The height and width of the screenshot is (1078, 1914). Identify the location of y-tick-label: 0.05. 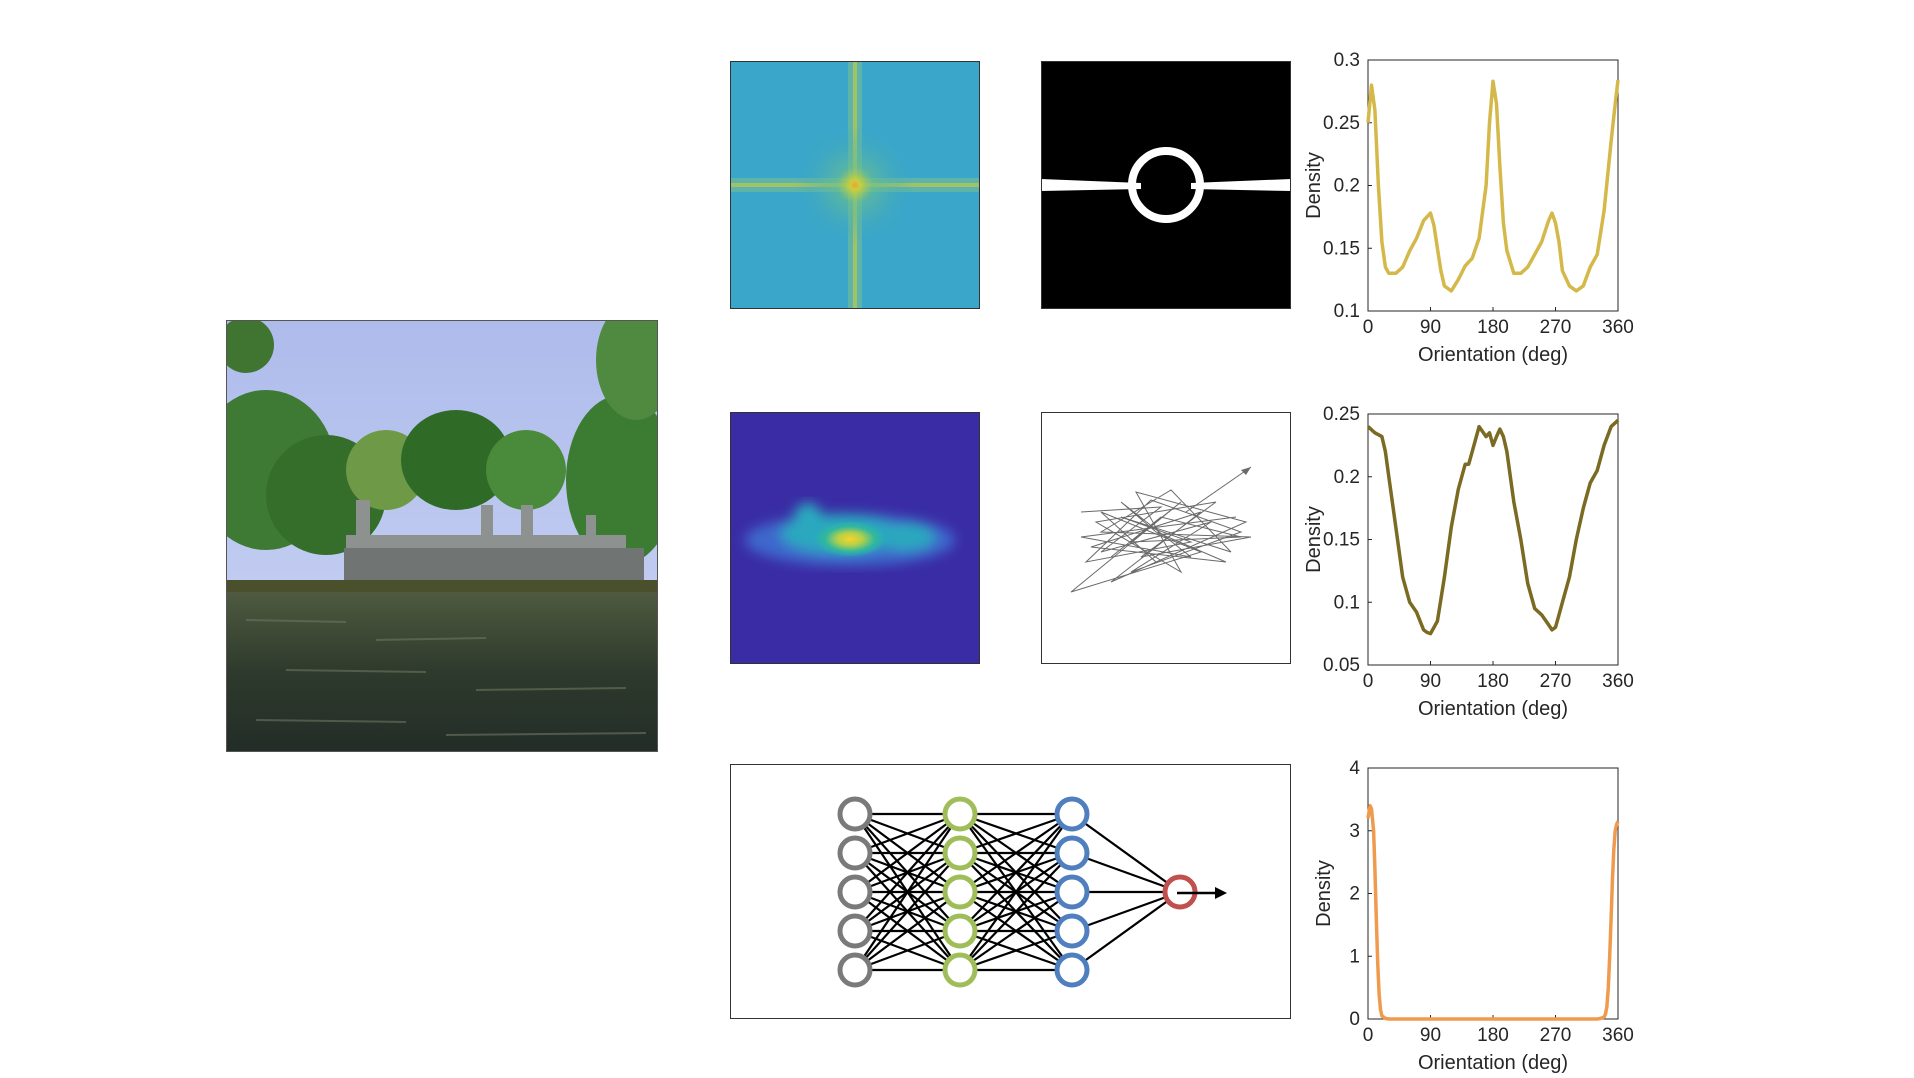
(1341, 665).